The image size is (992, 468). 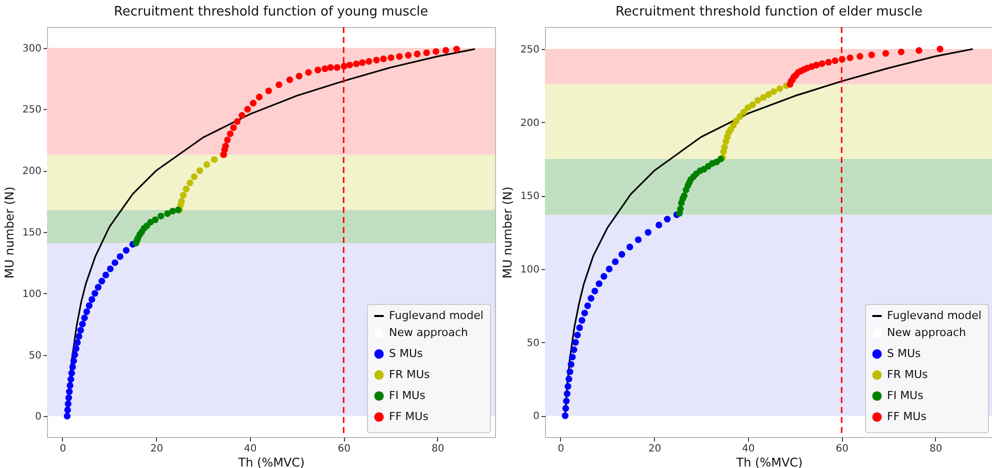 I want to click on y-tick-label: 300, so click(x=32, y=48).